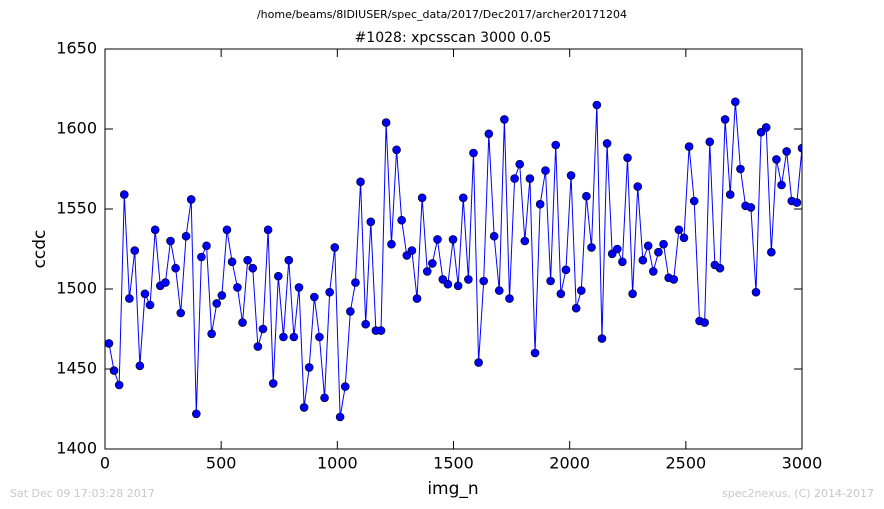 This screenshot has height=509, width=884. What do you see at coordinates (76, 208) in the screenshot?
I see `y-tick-label: 1550` at bounding box center [76, 208].